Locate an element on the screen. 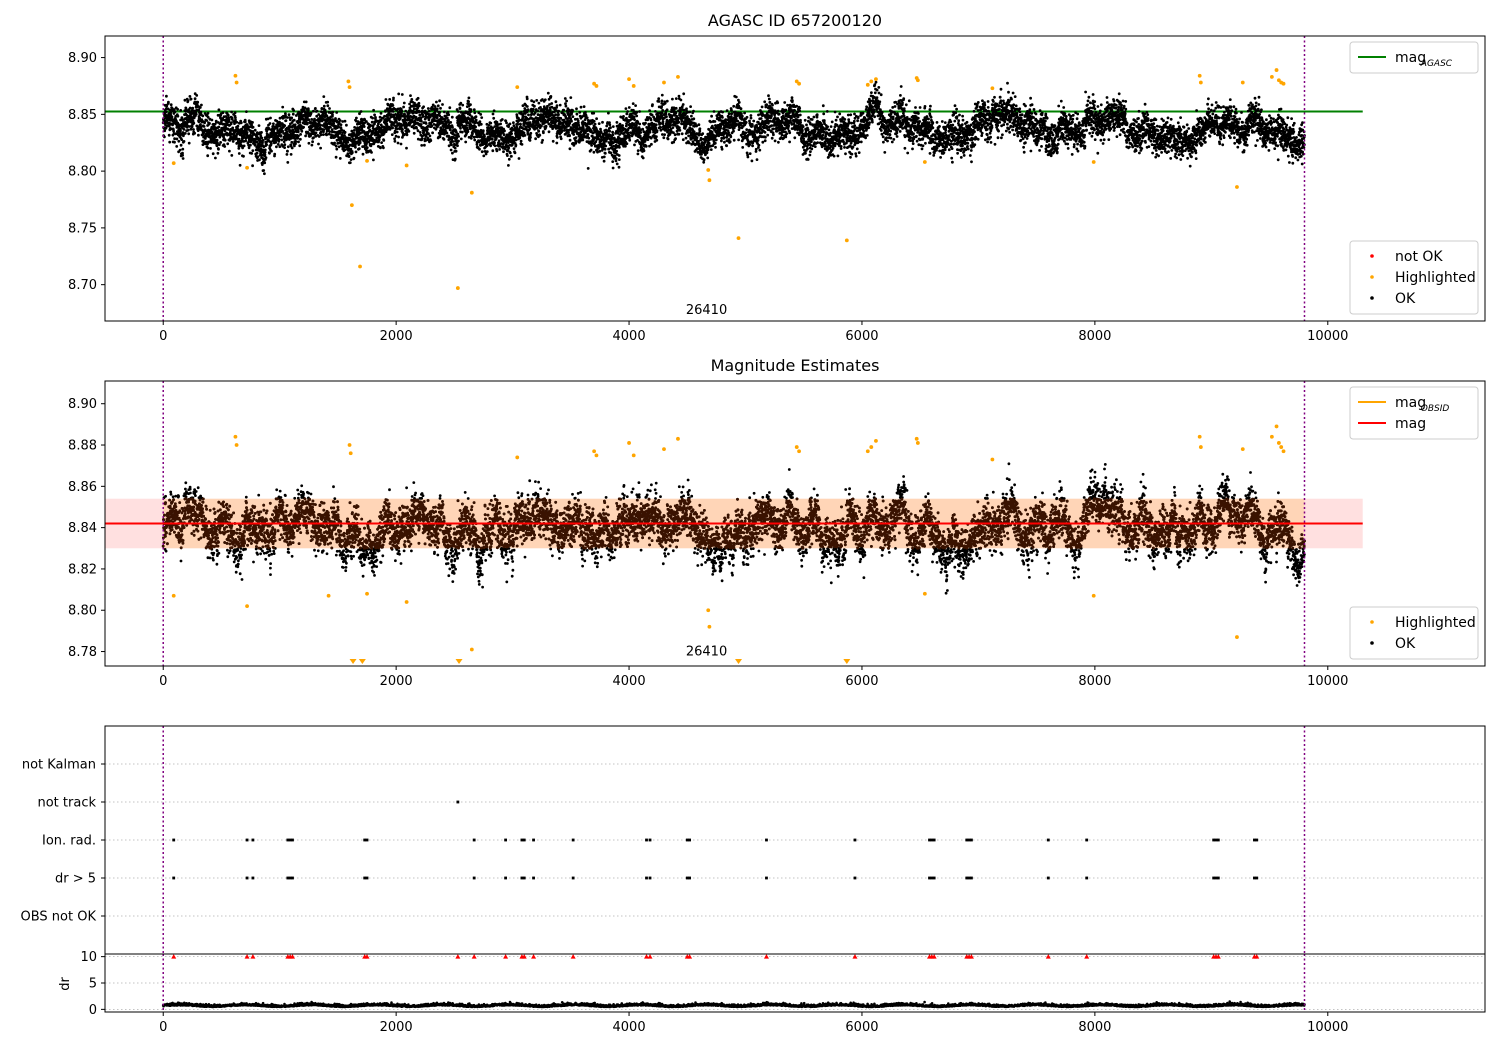 This screenshot has width=1500, height=1050. y-tick-label: 8.86 is located at coordinates (82, 487).